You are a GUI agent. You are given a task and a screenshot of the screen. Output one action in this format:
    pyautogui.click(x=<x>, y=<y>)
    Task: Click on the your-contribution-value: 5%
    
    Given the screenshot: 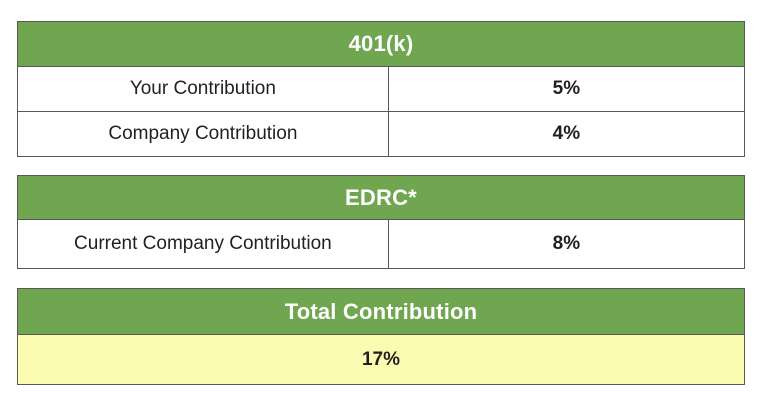 What is the action you would take?
    pyautogui.click(x=566, y=89)
    